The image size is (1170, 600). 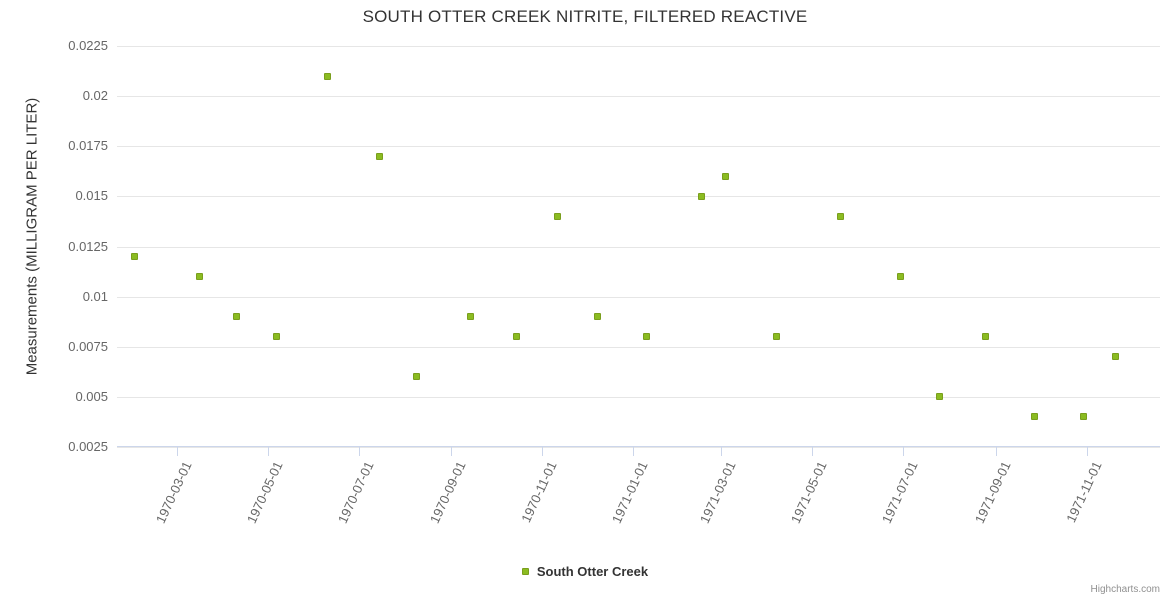 I want to click on legend-item-label: South Otter Creek, so click(x=592, y=571).